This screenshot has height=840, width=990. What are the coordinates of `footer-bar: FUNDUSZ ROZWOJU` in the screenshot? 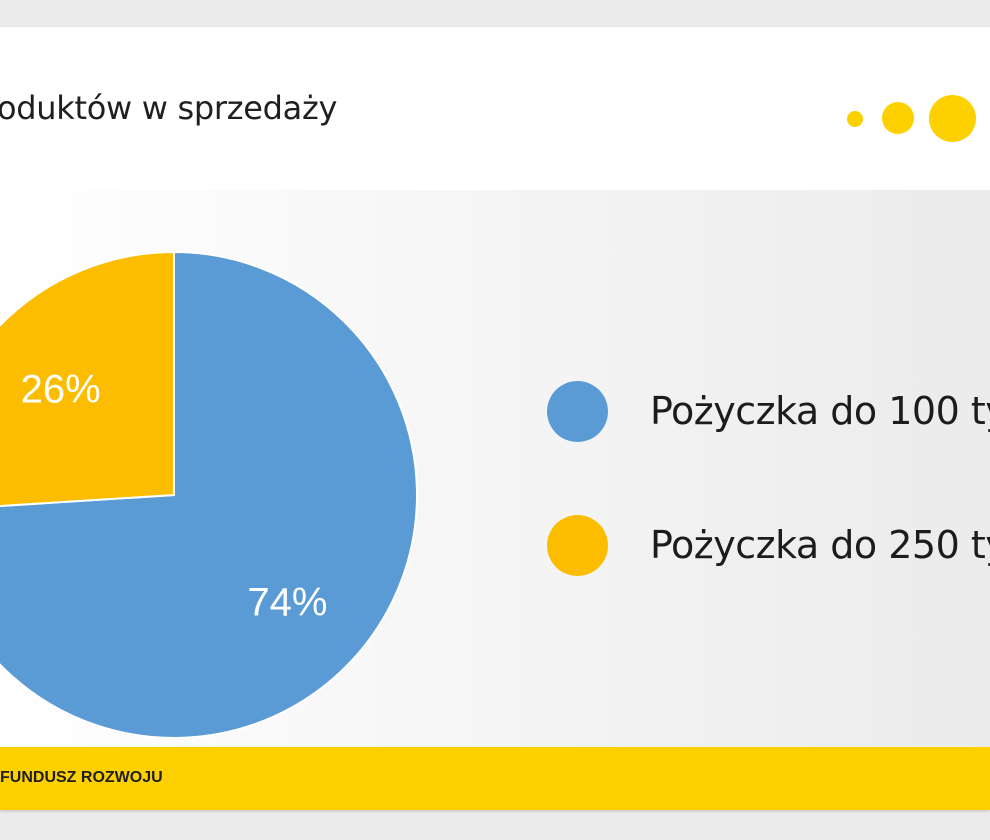 It's located at (495, 778).